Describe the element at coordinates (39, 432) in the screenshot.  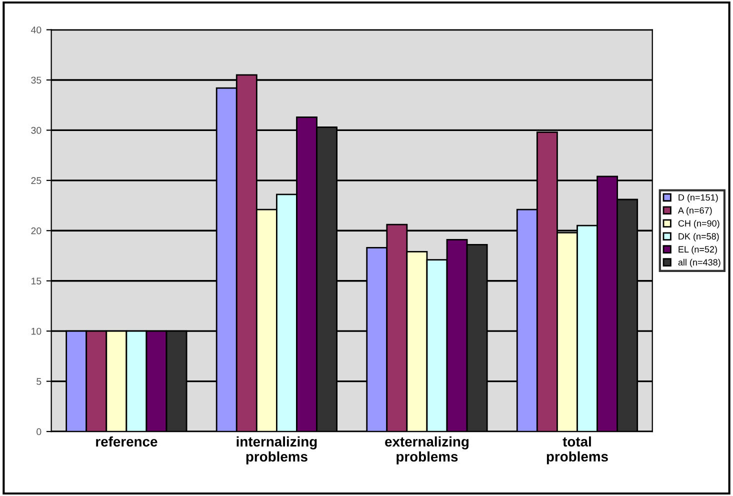
I see `y-tick-label: 0` at that location.